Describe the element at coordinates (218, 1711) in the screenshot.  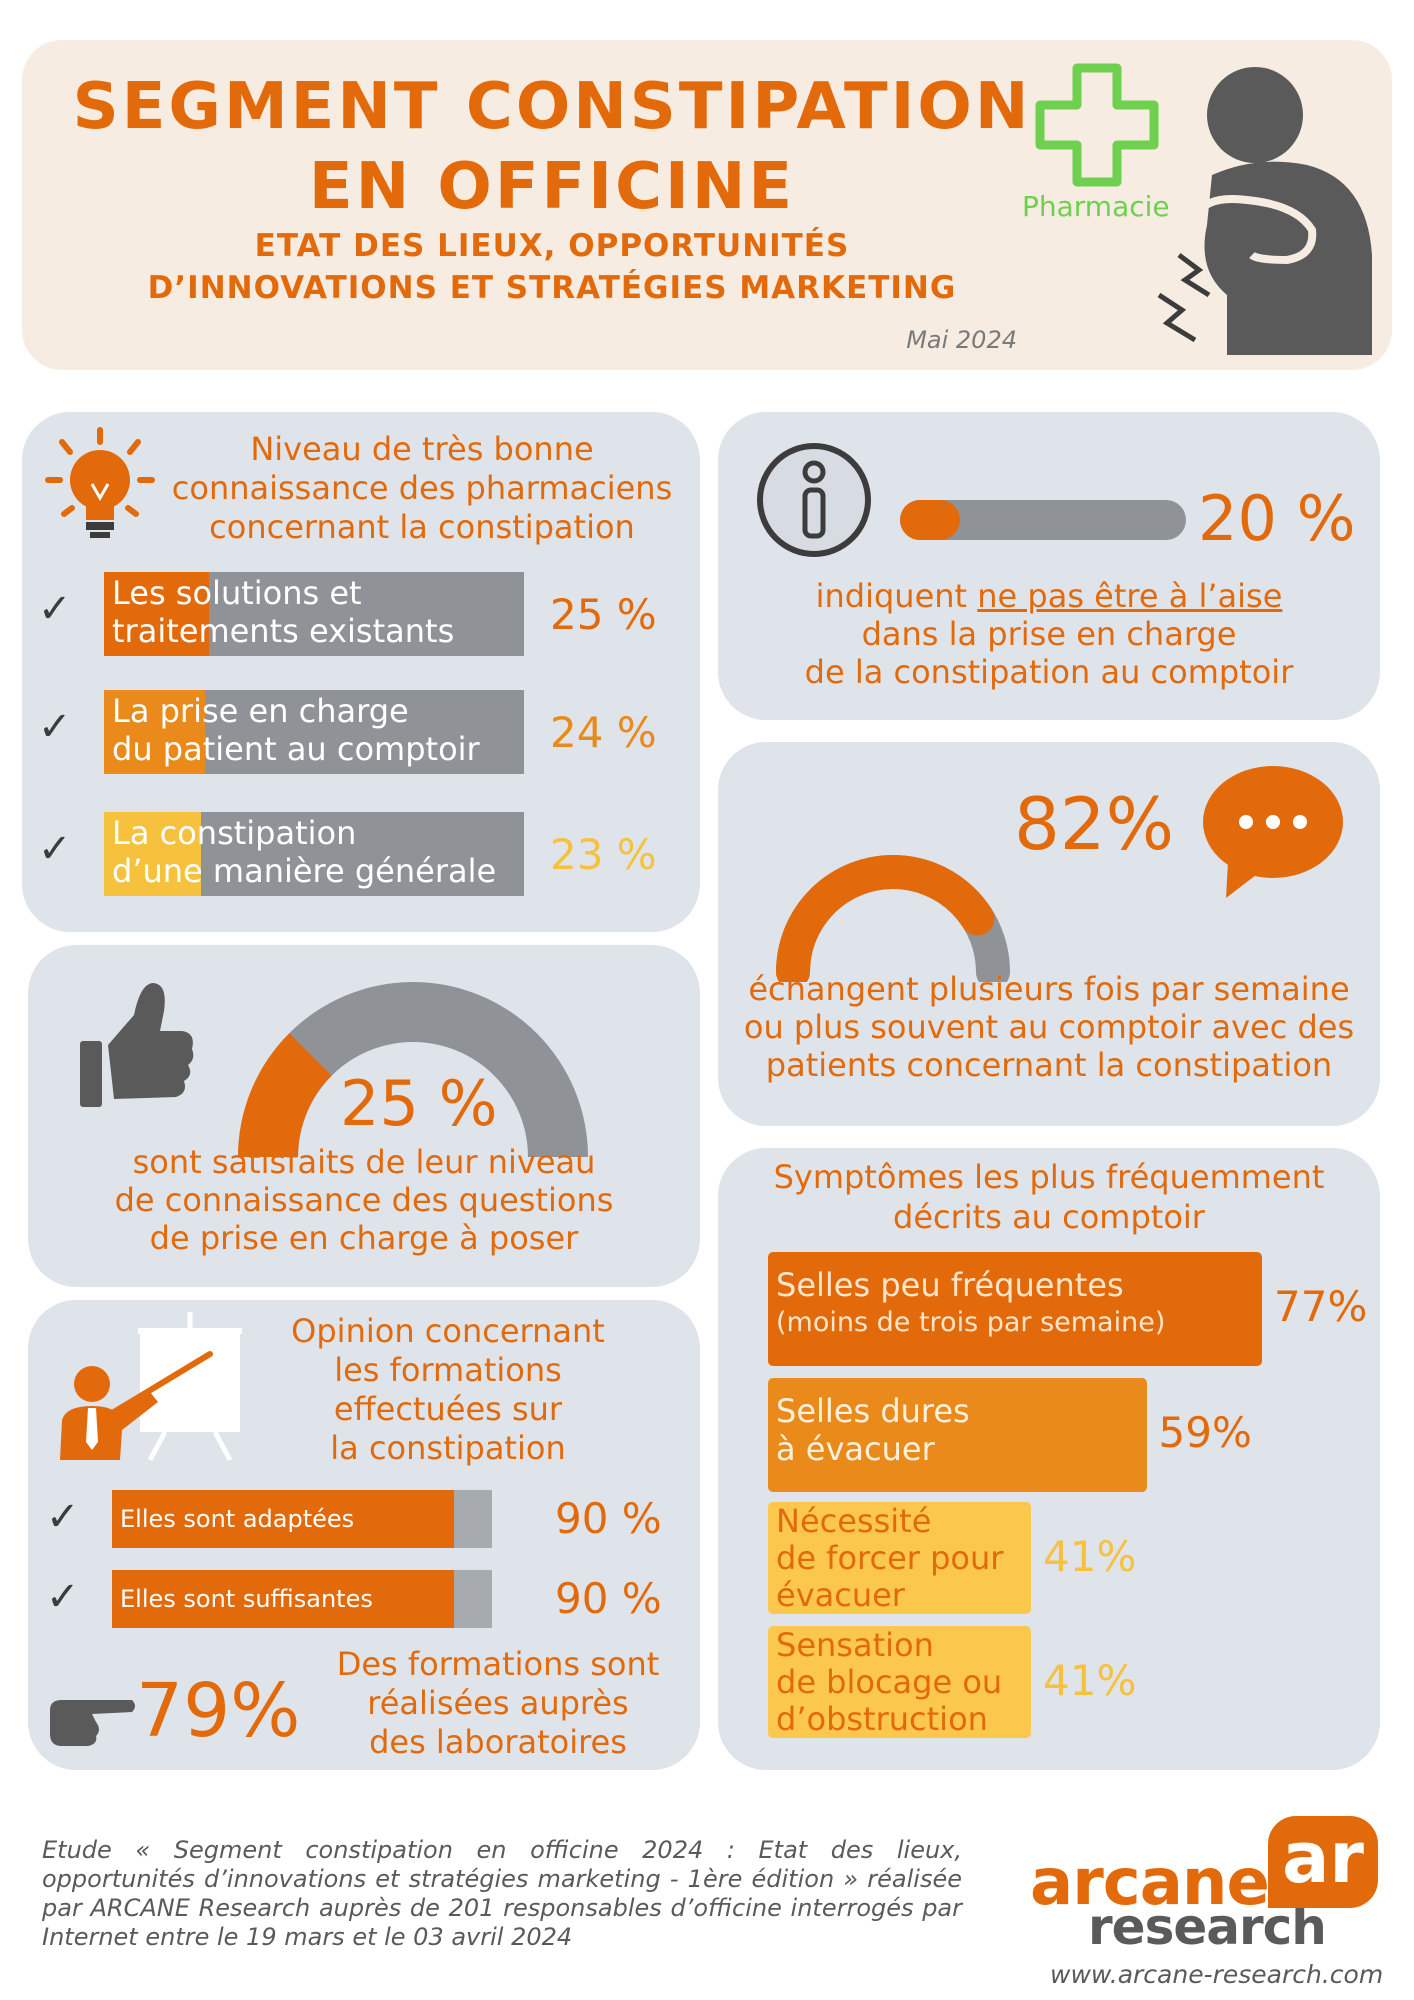
I see `lab-trainings-value: 79%` at that location.